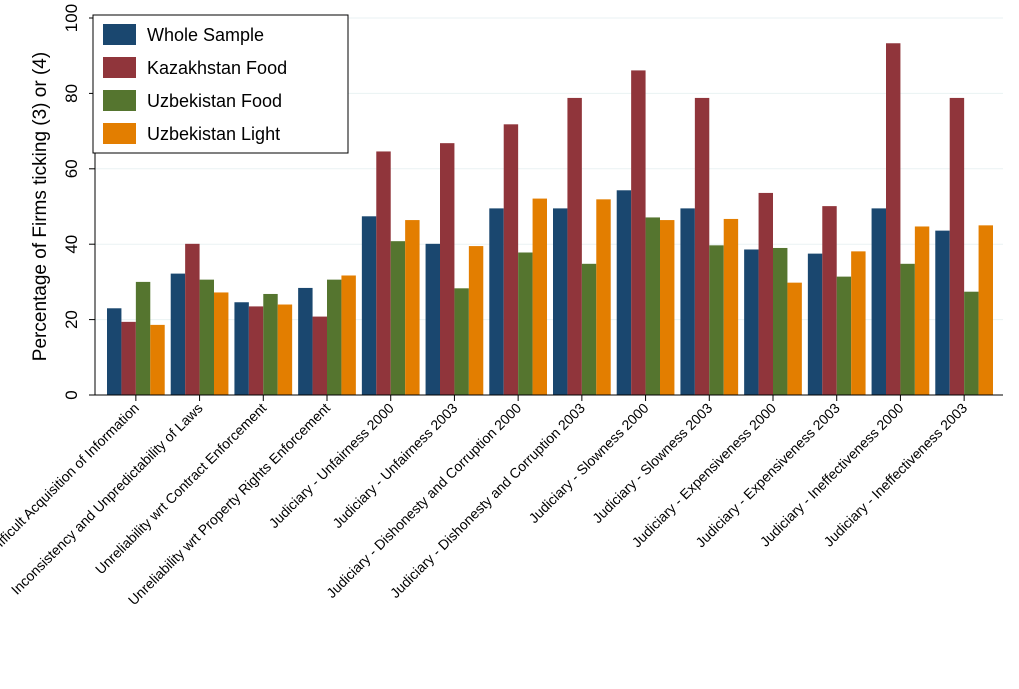  I want to click on y-tick-label: 40, so click(71, 244).